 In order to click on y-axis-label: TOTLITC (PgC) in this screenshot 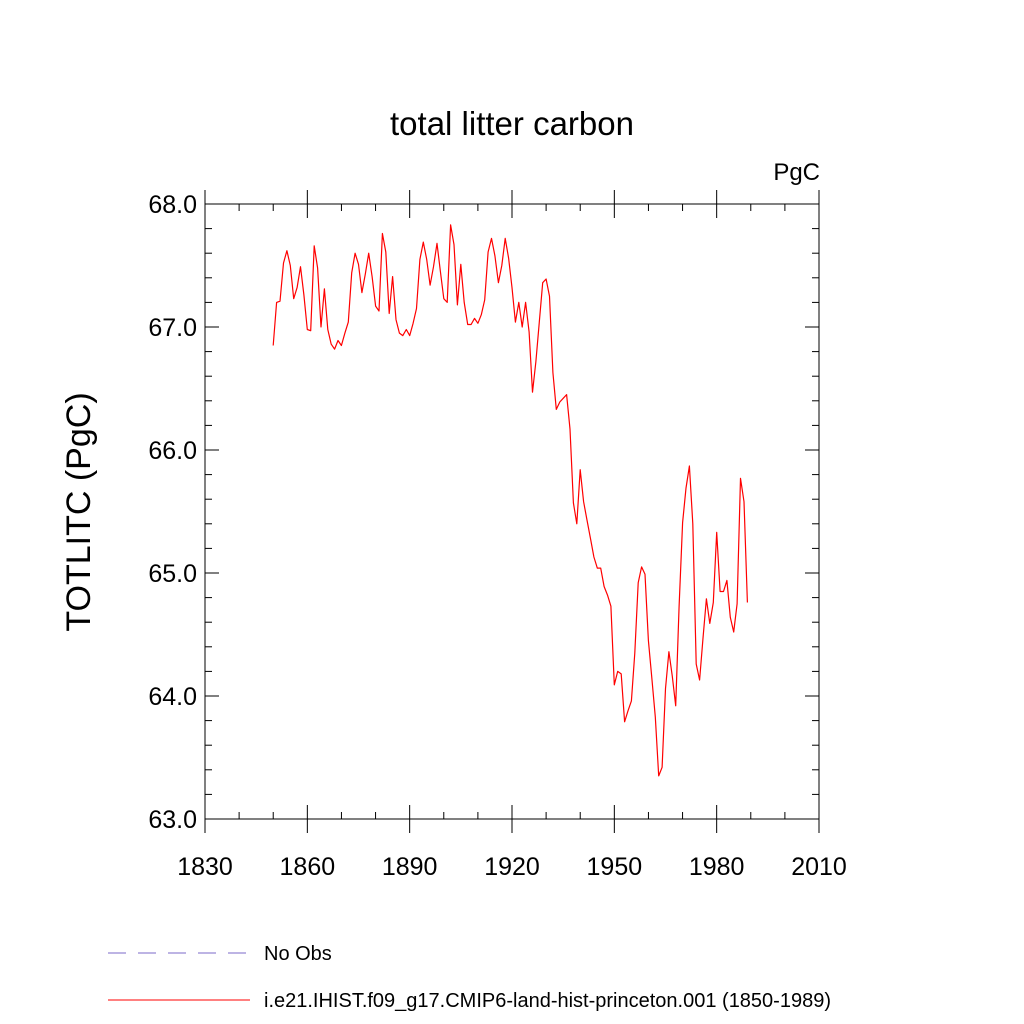, I will do `click(79, 511)`.